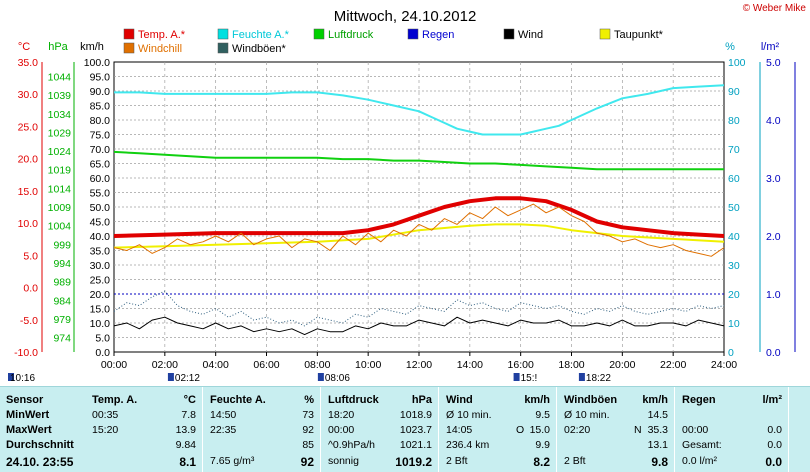  What do you see at coordinates (60, 115) in the screenshot?
I see `tick-hpa: 1034` at bounding box center [60, 115].